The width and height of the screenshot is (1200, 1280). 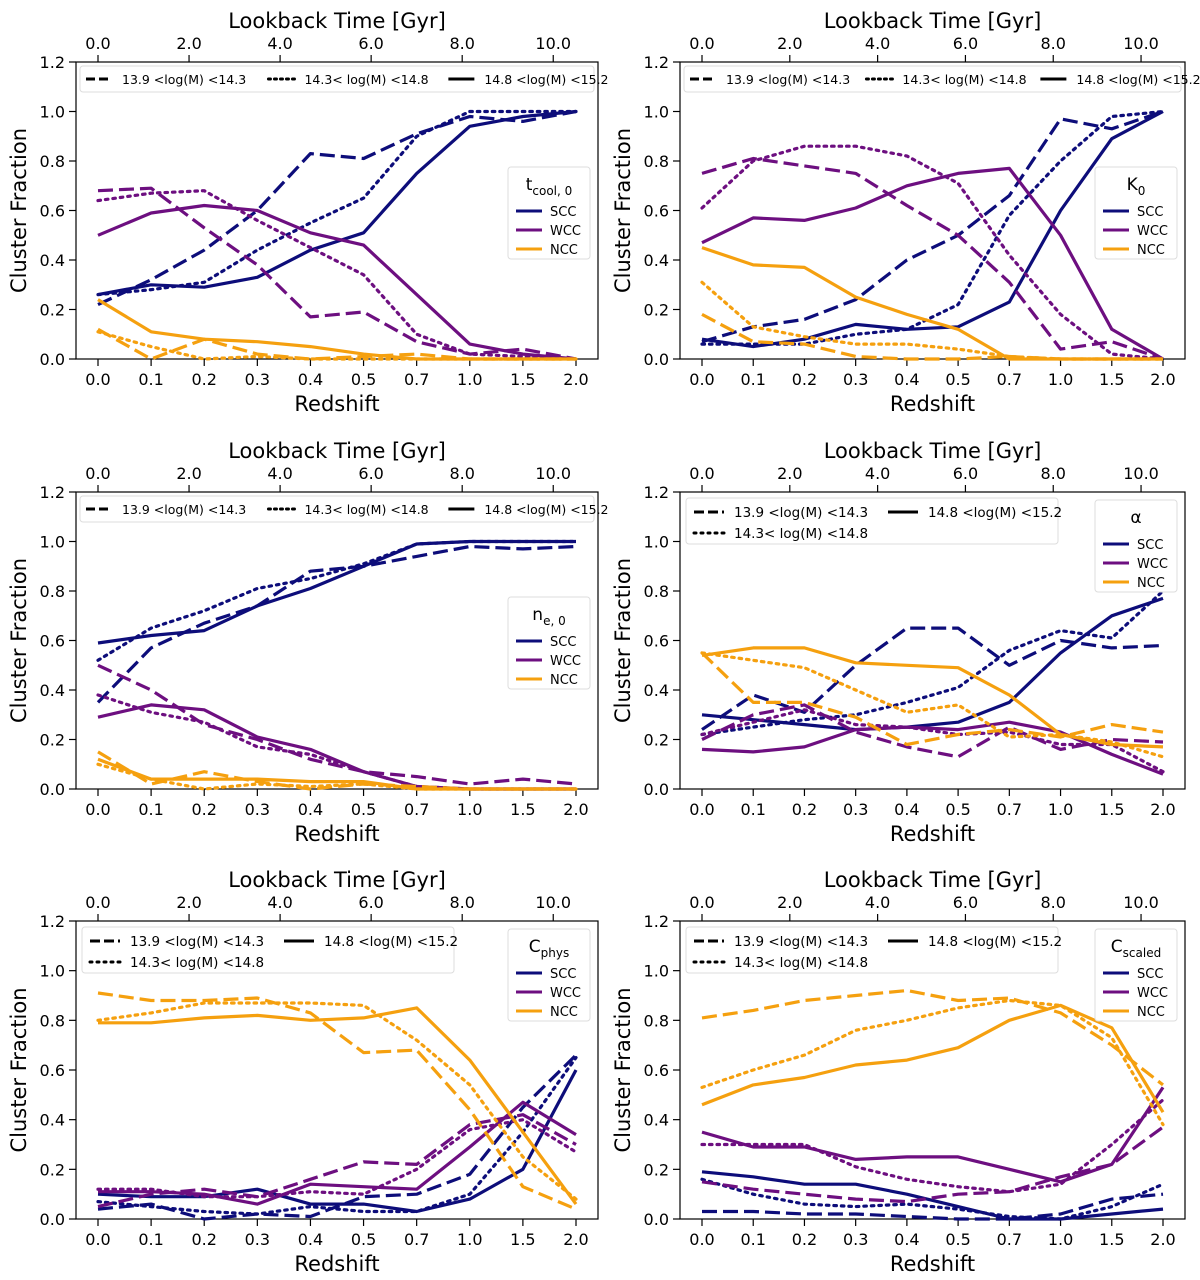 I want to click on class-legend: K0 SCC WCC NCC, so click(x=1136, y=213).